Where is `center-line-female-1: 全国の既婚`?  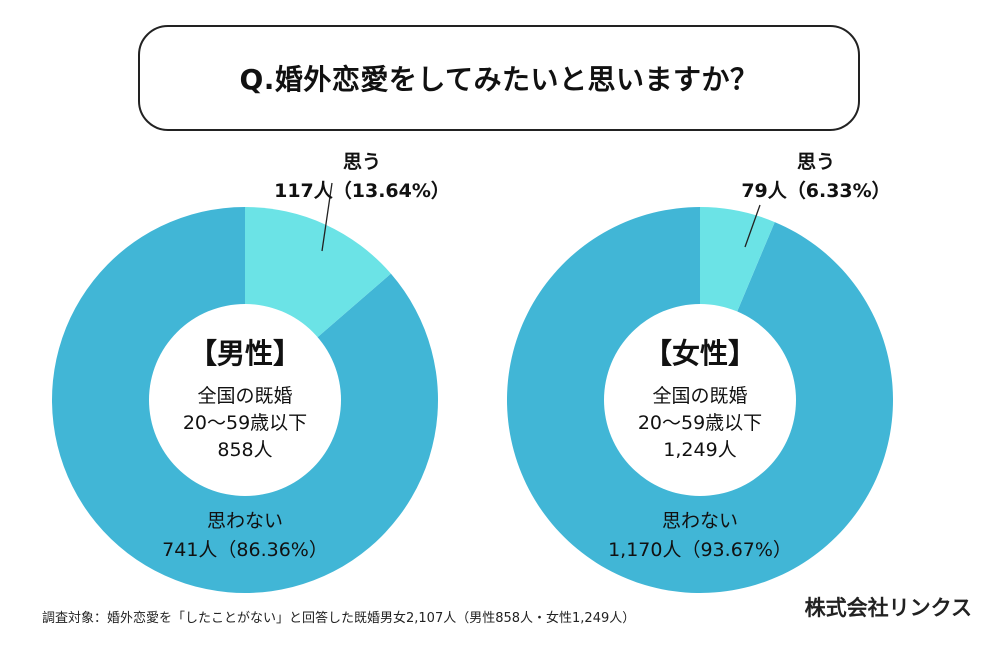
center-line-female-1: 全国の既婚 is located at coordinates (699, 396).